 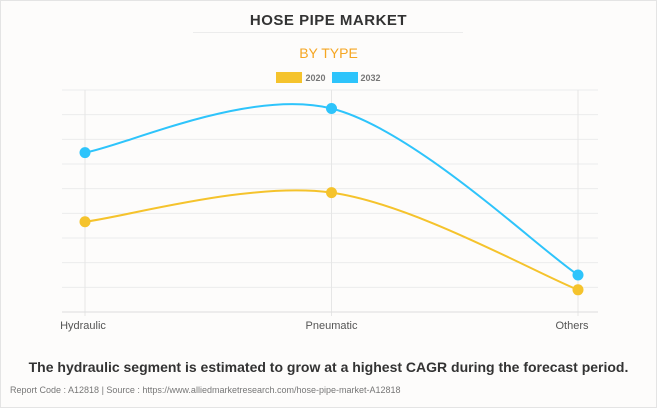 I want to click on legend-label-2032: 2032, so click(x=370, y=77).